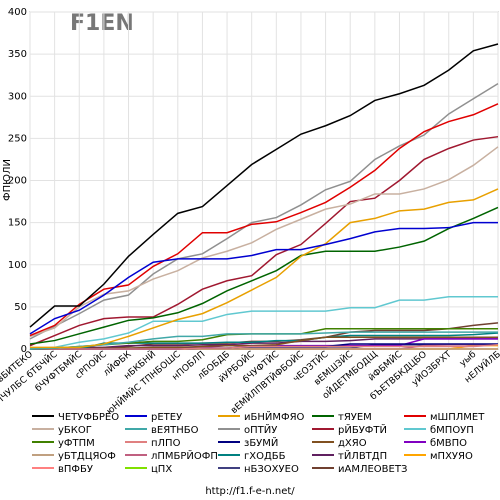  I want to click on y-axis-label: ФПЮЛИ, so click(7, 180).